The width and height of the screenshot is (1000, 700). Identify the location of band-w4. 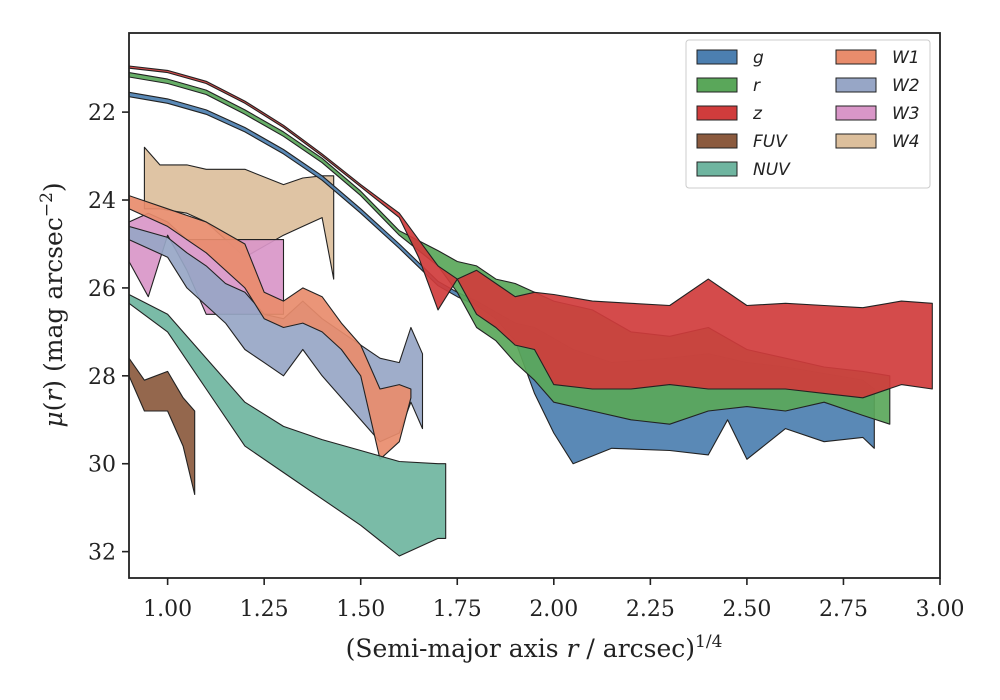
(239, 213).